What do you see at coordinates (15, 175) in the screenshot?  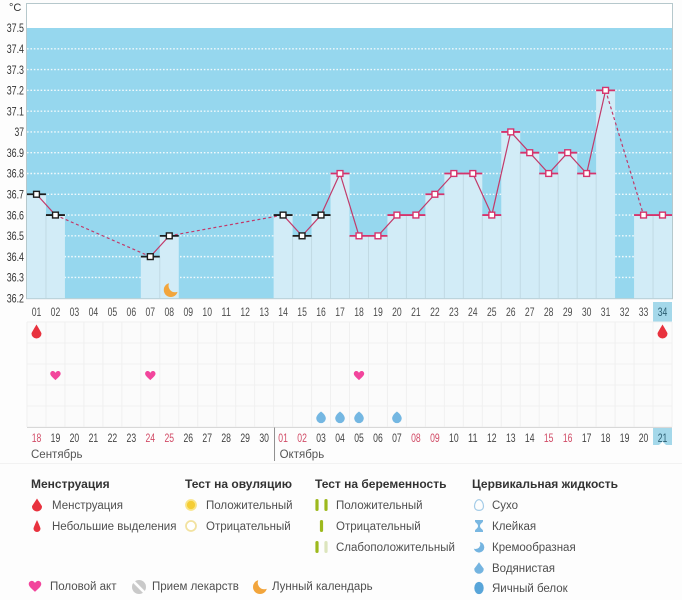 I see `svg-text: 36.8` at bounding box center [15, 175].